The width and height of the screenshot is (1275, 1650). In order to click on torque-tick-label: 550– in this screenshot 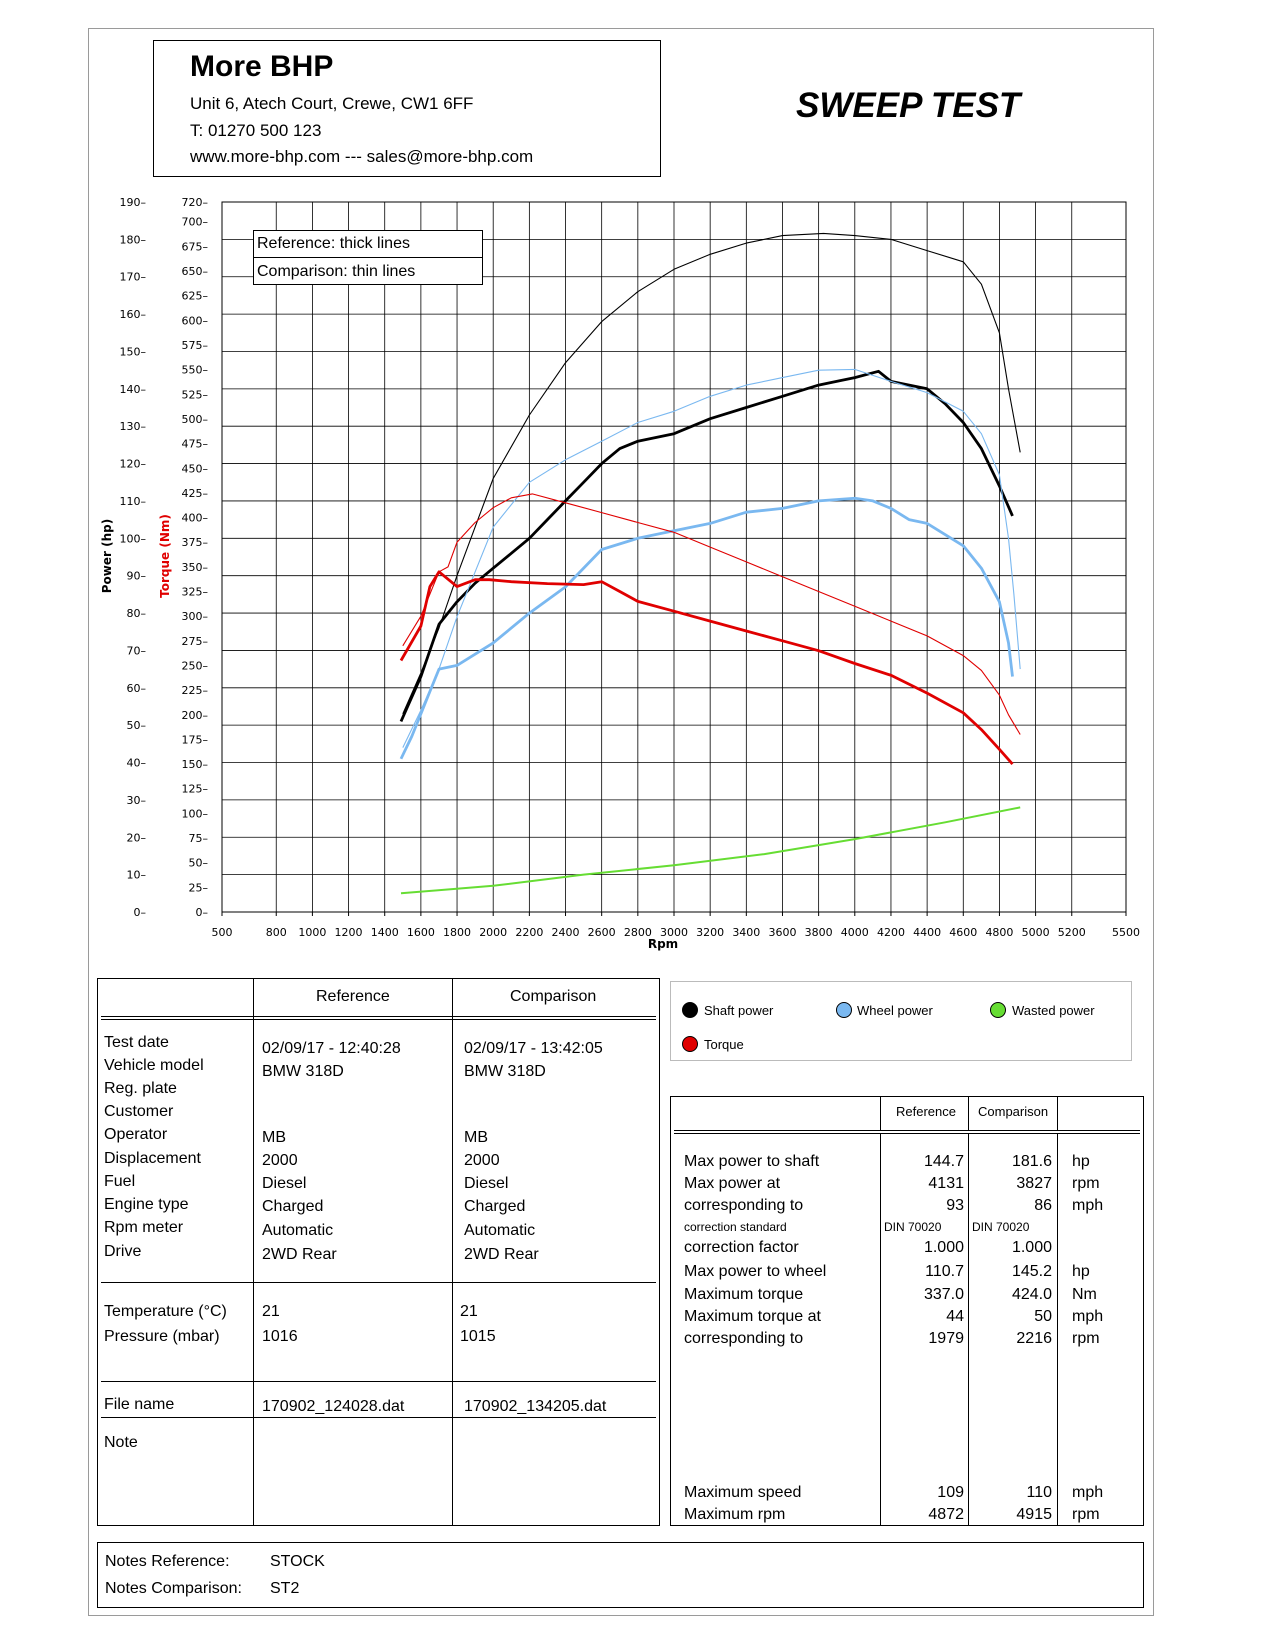, I will do `click(195, 370)`.